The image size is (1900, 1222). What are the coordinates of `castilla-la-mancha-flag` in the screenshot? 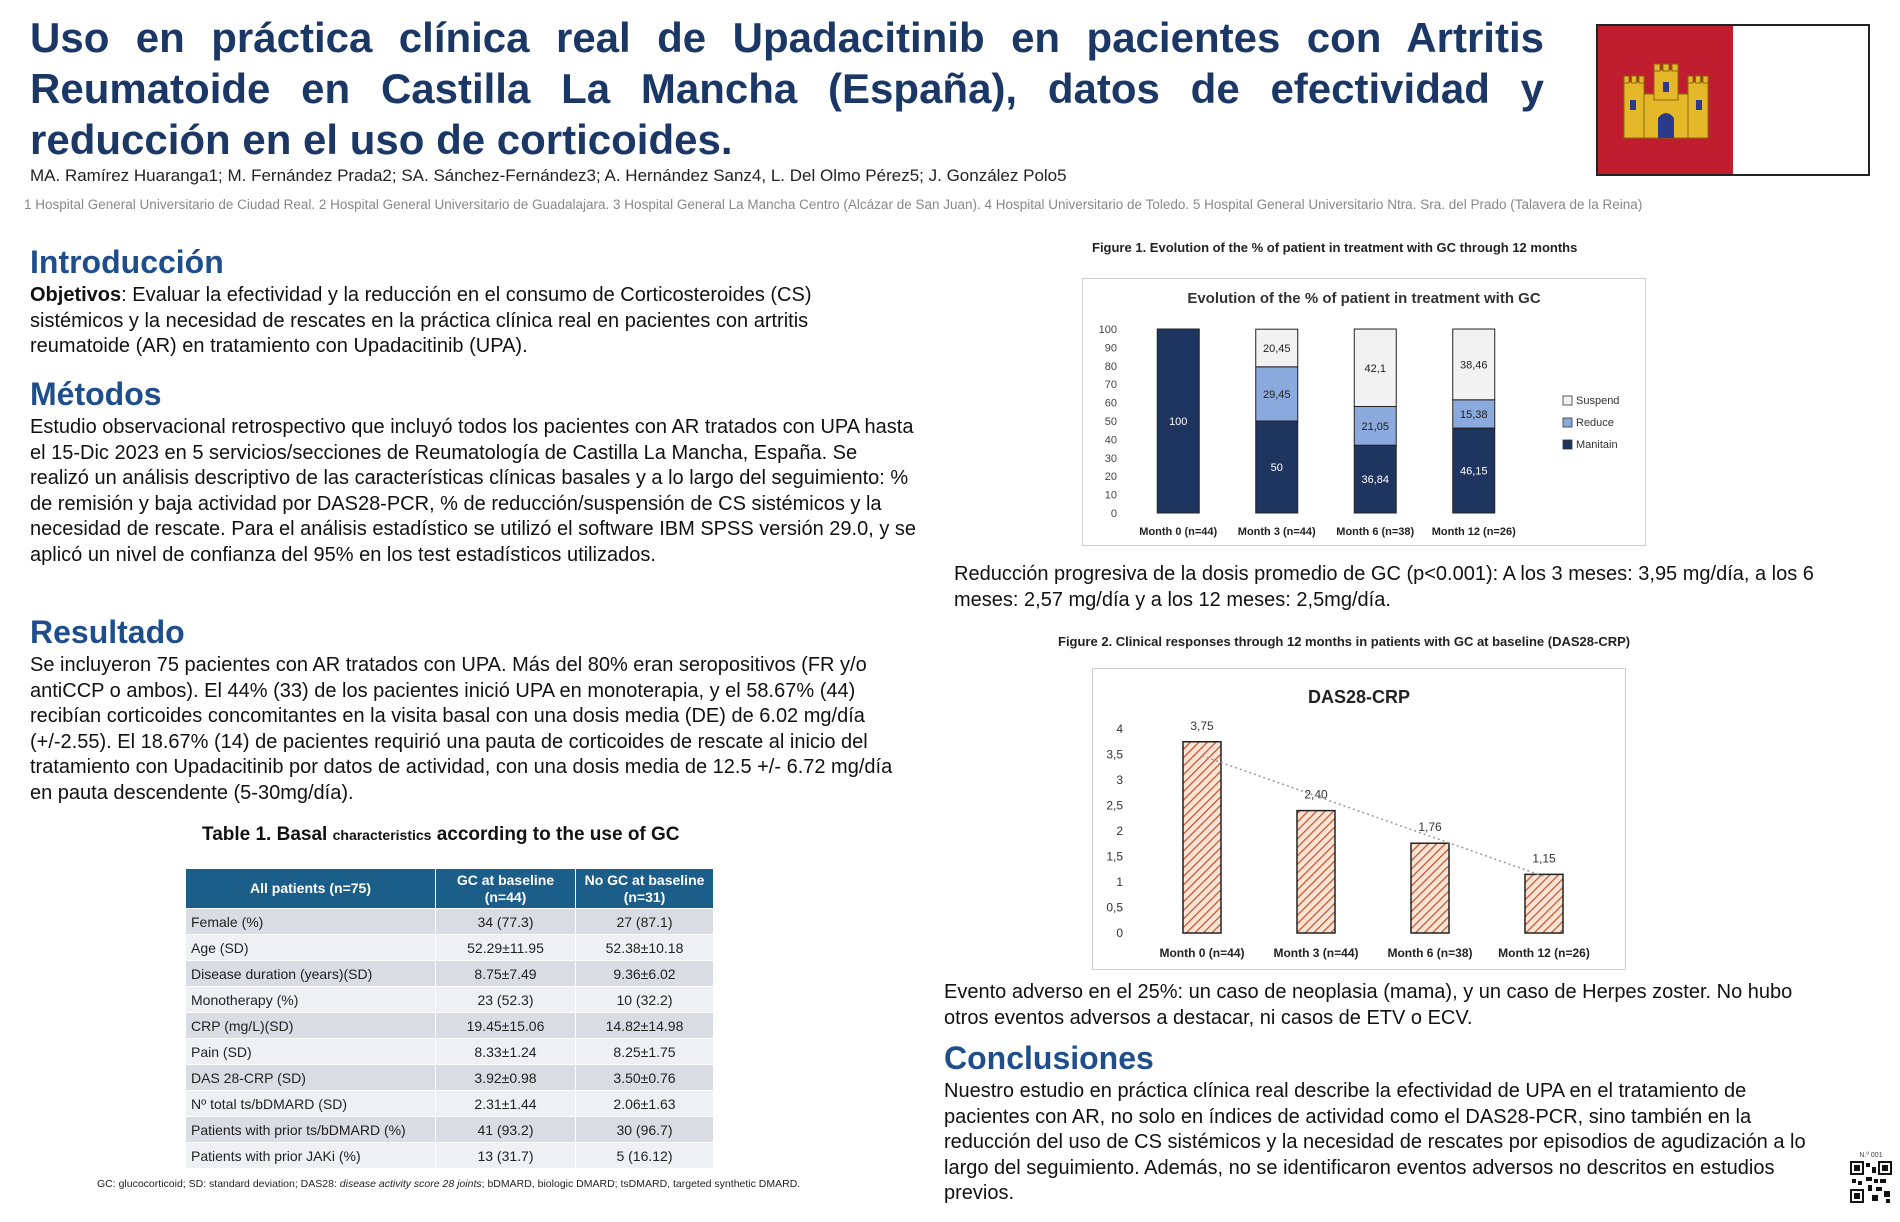 It's located at (1733, 100).